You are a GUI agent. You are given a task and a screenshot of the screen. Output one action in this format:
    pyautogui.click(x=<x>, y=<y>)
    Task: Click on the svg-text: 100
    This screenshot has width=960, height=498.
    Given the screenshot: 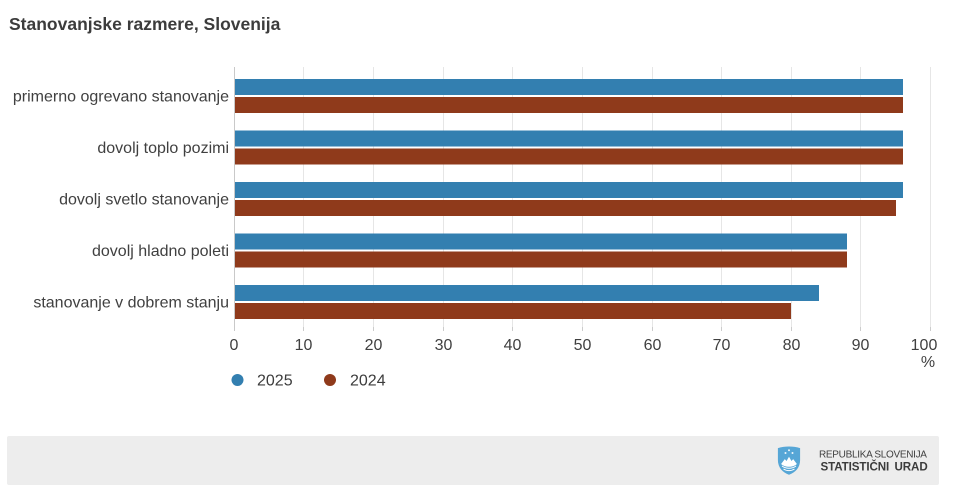 What is the action you would take?
    pyautogui.click(x=924, y=345)
    